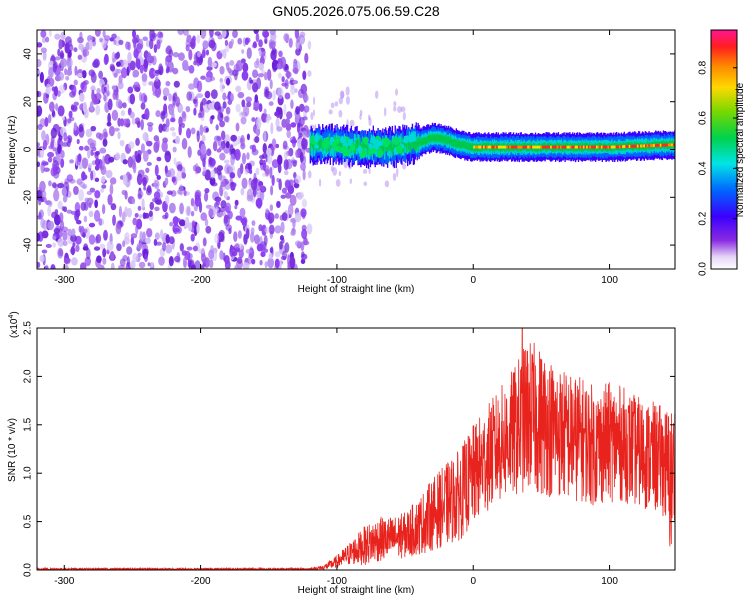 The height and width of the screenshot is (600, 750). I want to click on spectrogram-x-axis-label: Height of straight line (km), so click(356, 289).